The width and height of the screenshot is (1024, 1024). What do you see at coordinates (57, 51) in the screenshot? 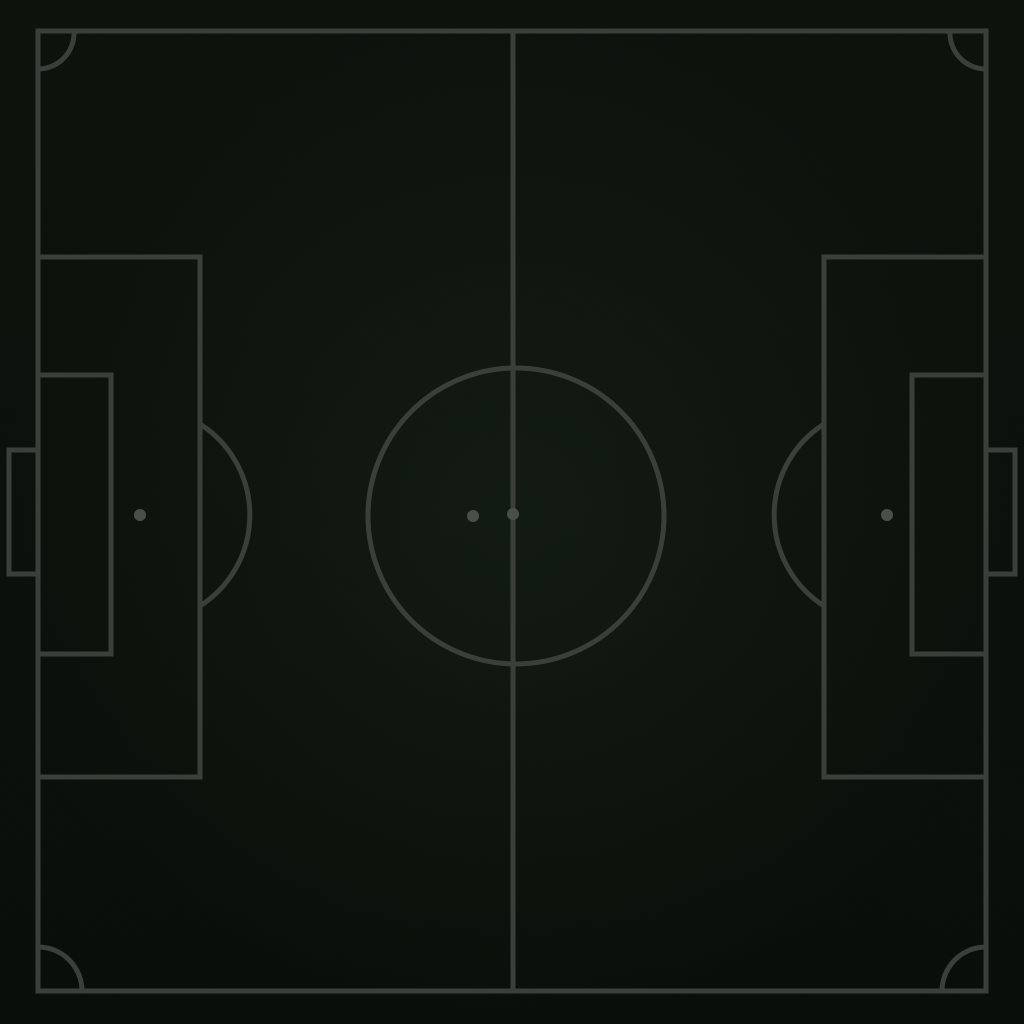
I see `corner-arc-top-left` at bounding box center [57, 51].